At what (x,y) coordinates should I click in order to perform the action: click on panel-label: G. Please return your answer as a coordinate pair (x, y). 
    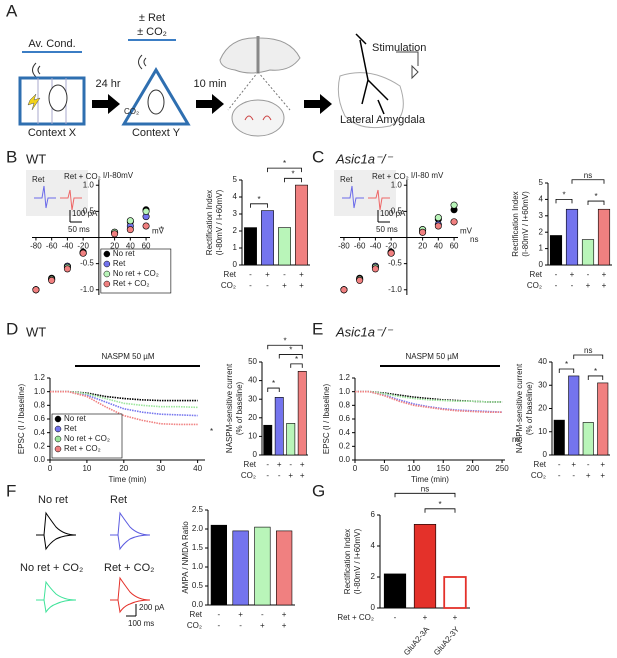
    Looking at the image, I should click on (318, 490).